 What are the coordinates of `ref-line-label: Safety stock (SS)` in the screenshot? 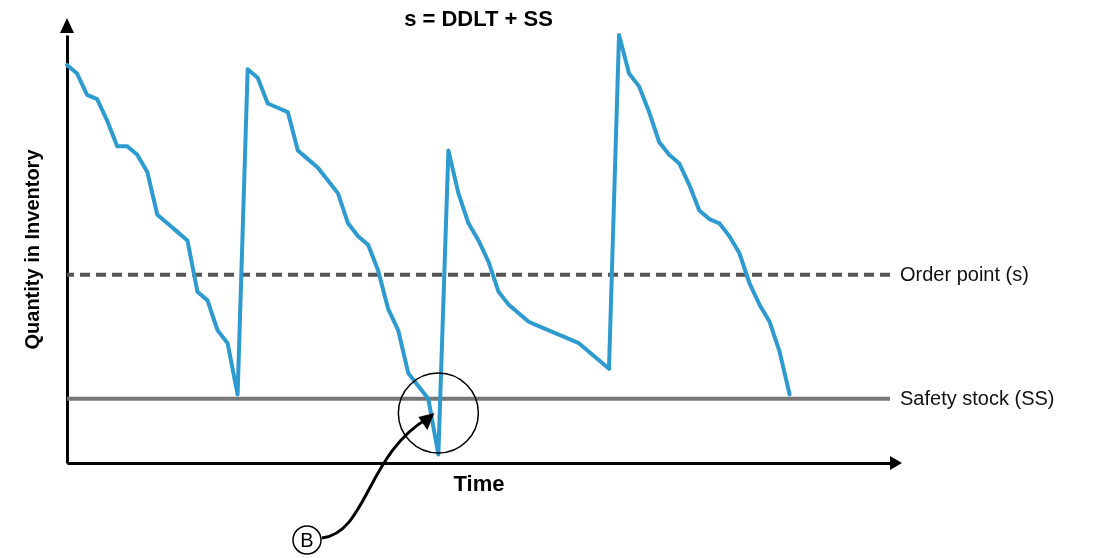 It's located at (977, 397).